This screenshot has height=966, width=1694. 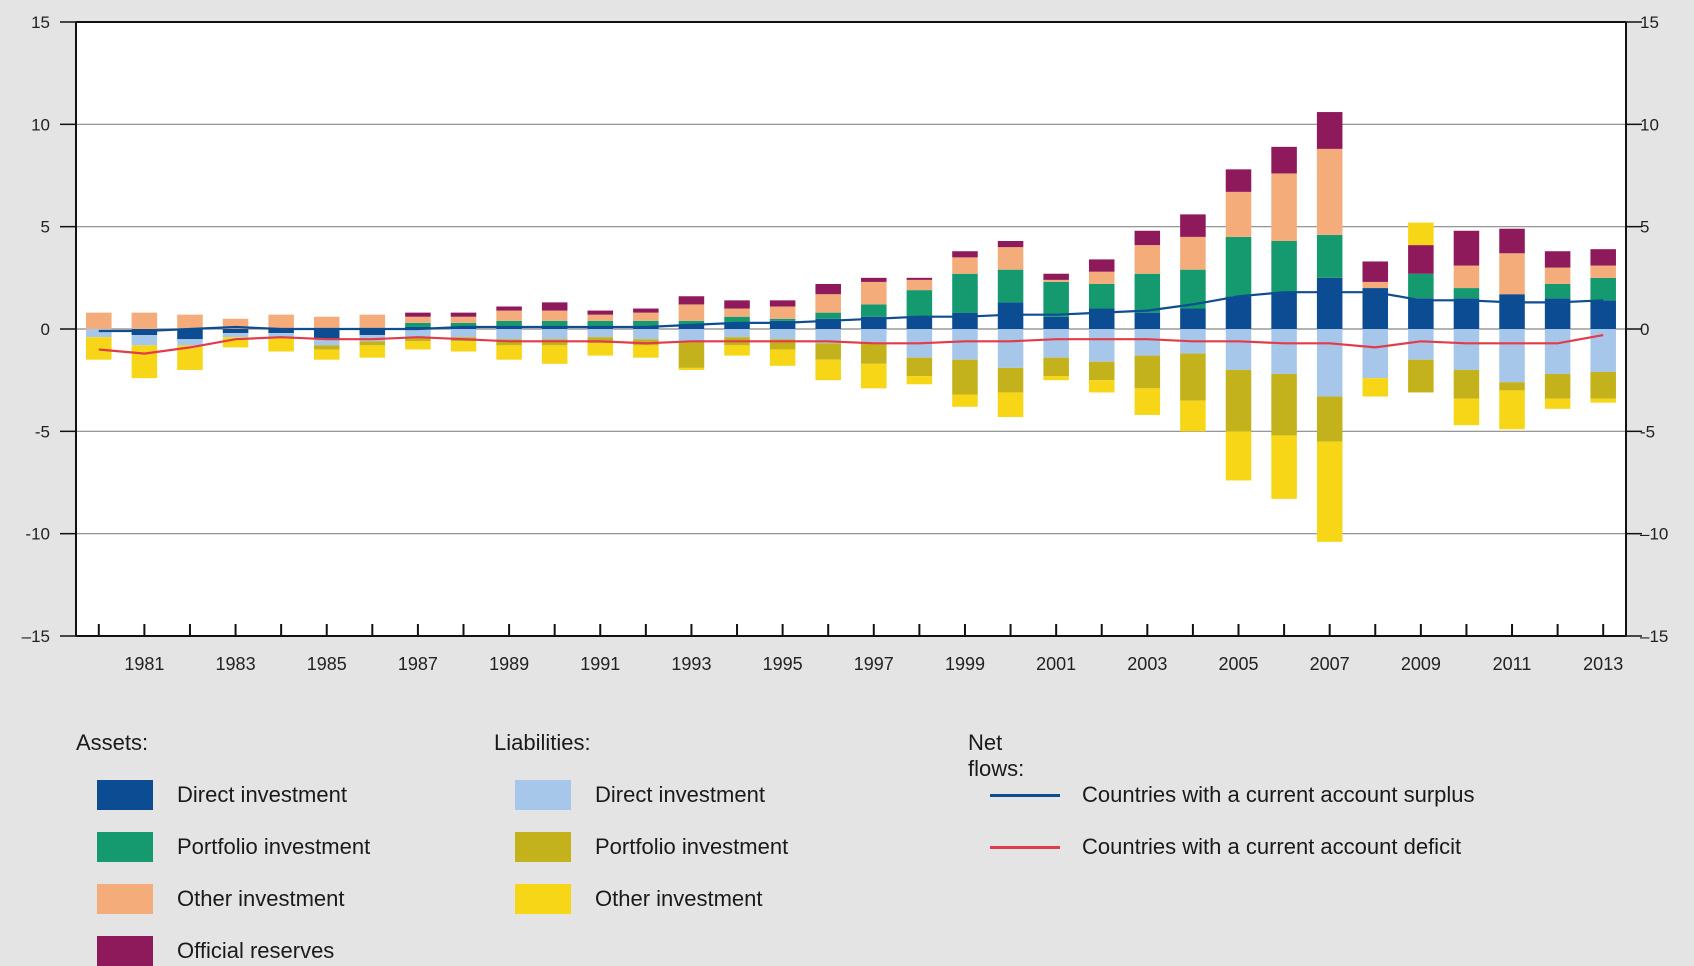 What do you see at coordinates (874, 664) in the screenshot?
I see `x-tick-label: 1997` at bounding box center [874, 664].